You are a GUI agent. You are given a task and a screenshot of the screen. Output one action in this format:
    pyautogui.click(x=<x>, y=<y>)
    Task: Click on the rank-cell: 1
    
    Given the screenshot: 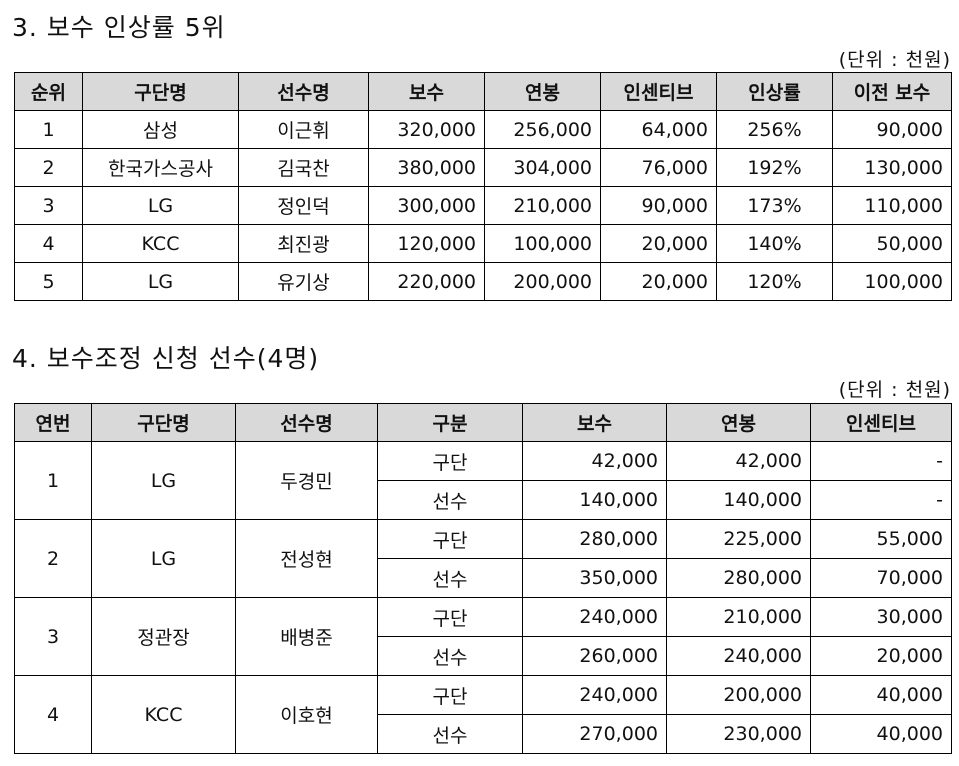 What is the action you would take?
    pyautogui.click(x=48, y=129)
    